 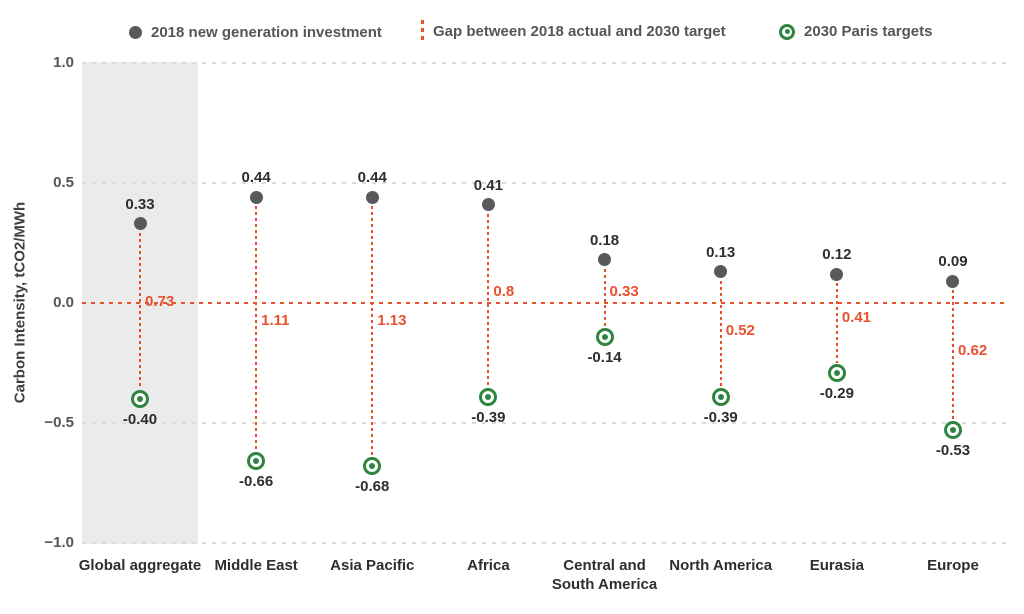 I want to click on legend-item-gap: Gap between 2018 actual and 2030 target, so click(x=573, y=31).